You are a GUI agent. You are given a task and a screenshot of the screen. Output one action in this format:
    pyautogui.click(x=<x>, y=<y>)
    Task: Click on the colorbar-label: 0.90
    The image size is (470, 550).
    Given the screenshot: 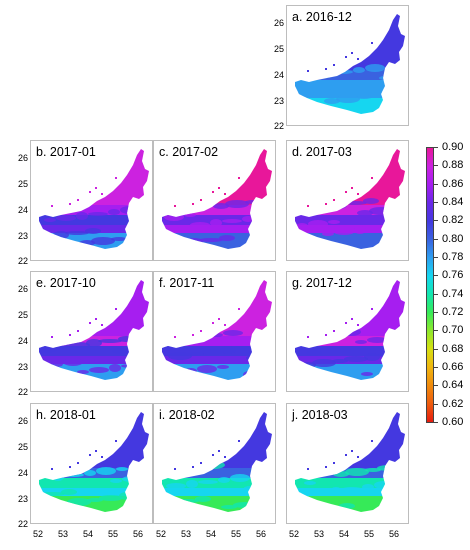 What is the action you would take?
    pyautogui.click(x=453, y=147)
    